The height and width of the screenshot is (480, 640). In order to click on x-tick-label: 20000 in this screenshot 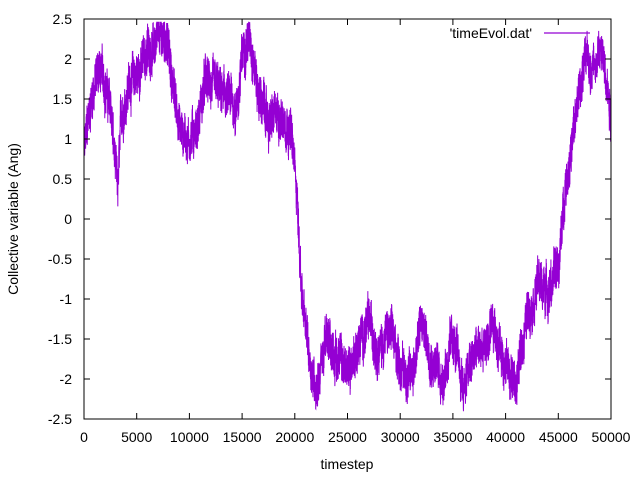, I will do `click(294, 437)`.